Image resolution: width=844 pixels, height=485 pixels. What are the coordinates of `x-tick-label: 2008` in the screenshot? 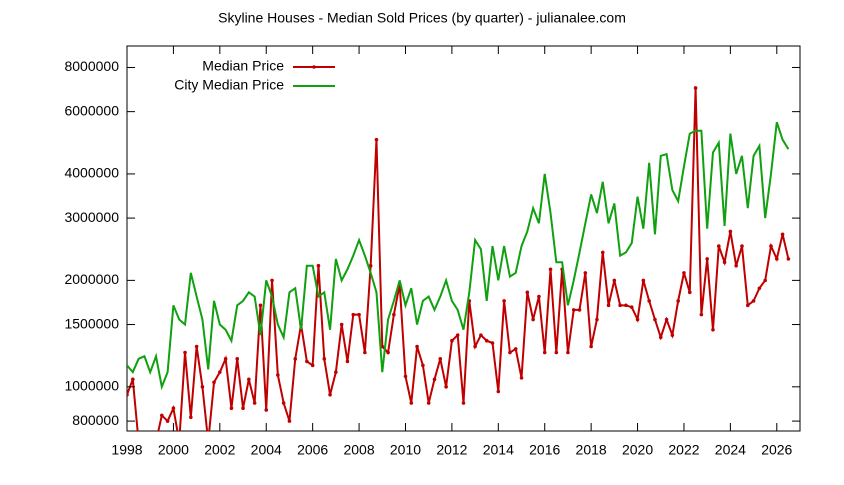 It's located at (358, 450).